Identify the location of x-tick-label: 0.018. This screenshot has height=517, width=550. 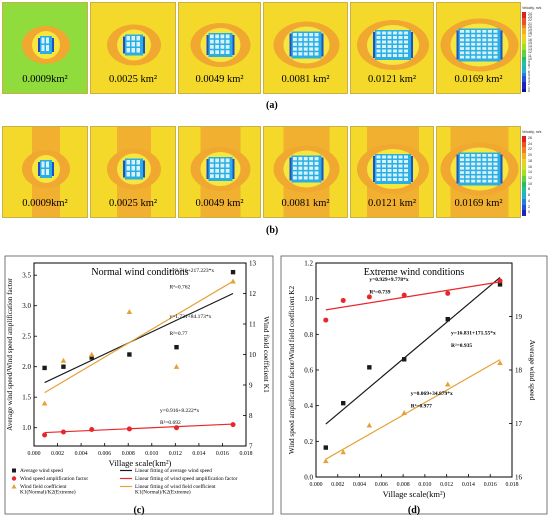
(245, 454).